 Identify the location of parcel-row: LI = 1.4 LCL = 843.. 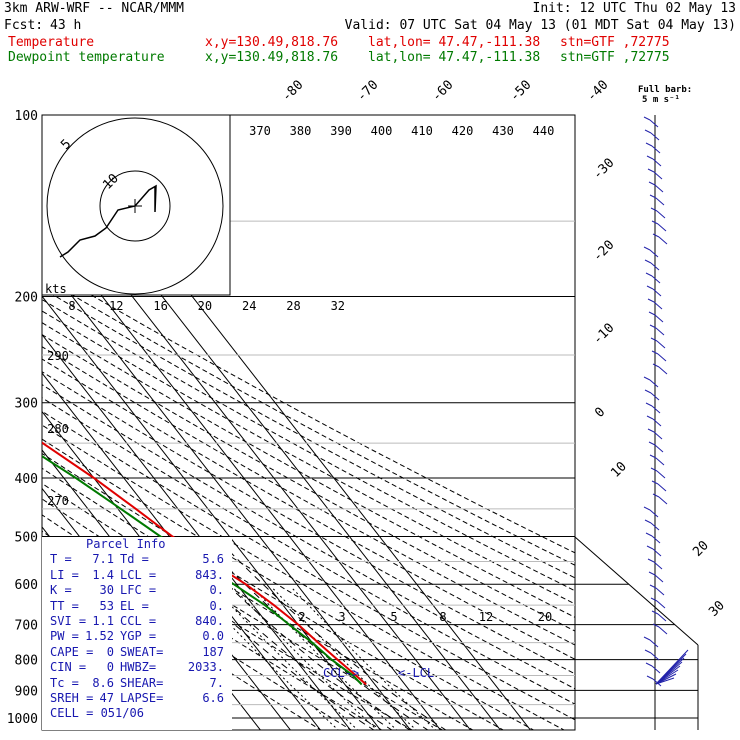
(137, 575).